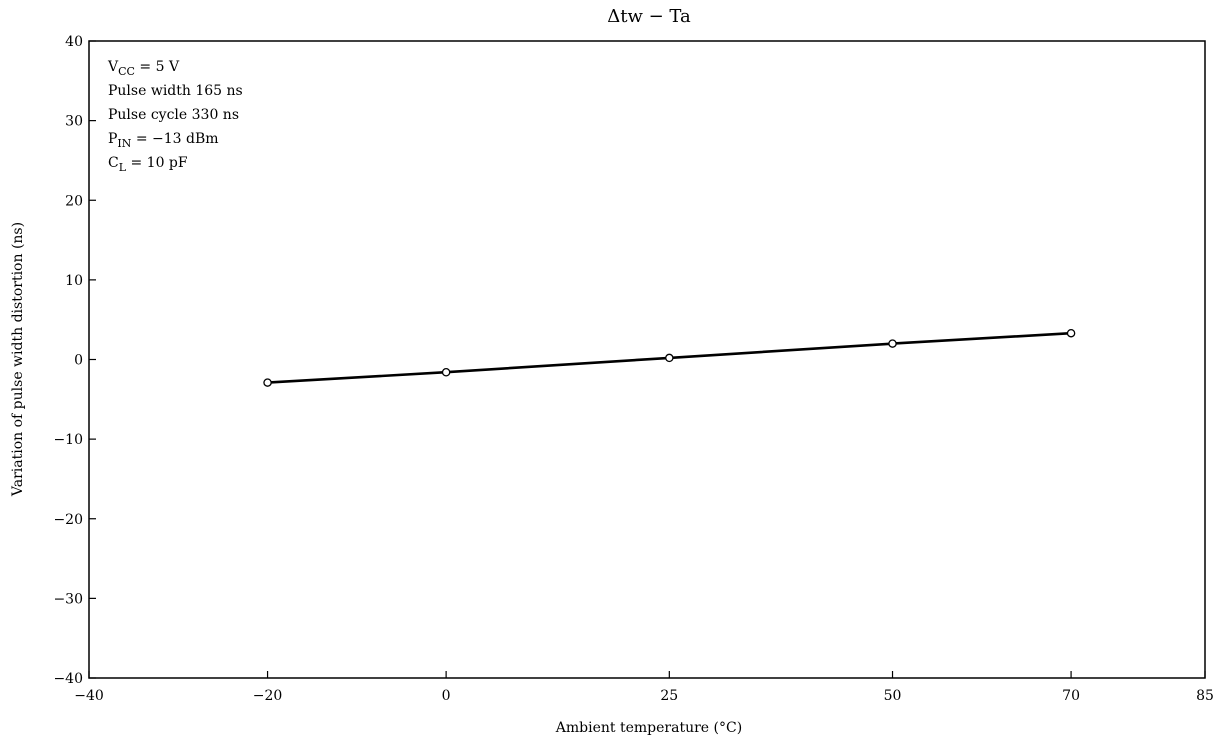 Image resolution: width=1219 pixels, height=742 pixels. What do you see at coordinates (648, 728) in the screenshot?
I see `x-axis-label: Ambient temperature (°C)` at bounding box center [648, 728].